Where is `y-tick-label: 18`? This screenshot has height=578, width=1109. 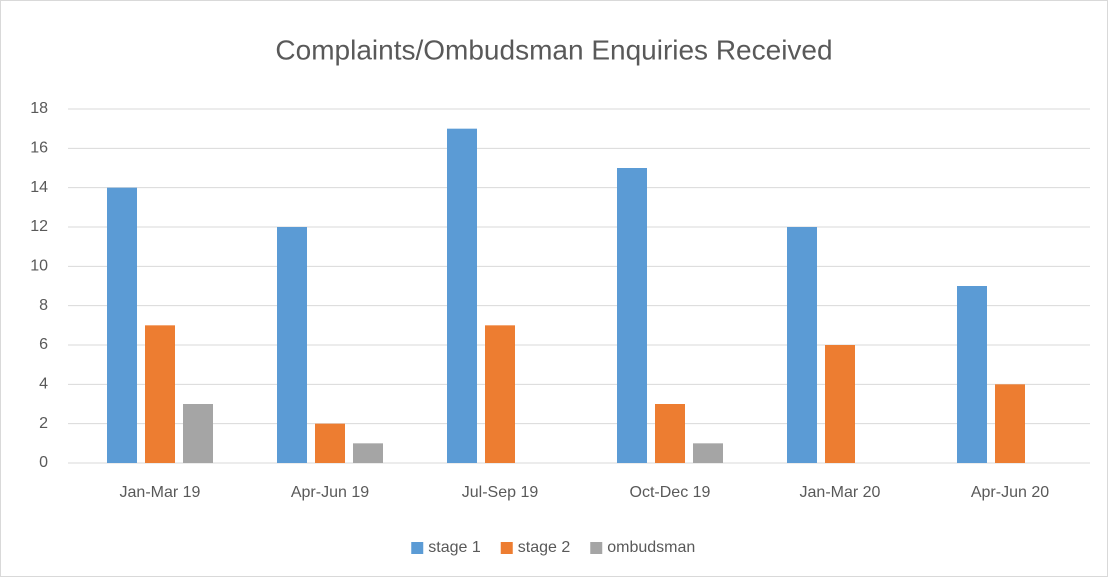 y-tick-label: 18 is located at coordinates (39, 108).